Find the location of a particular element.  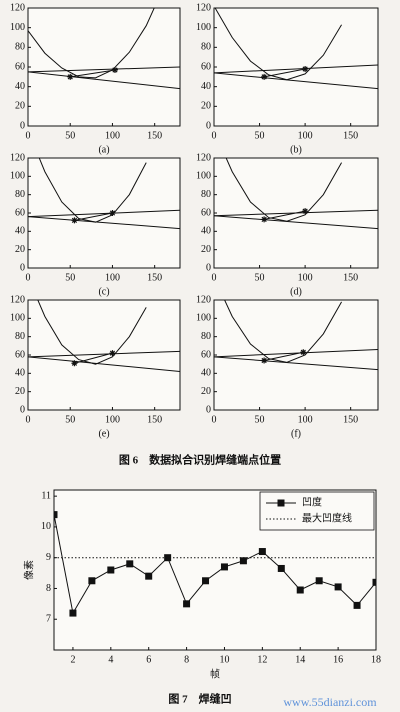

x-tick-label: 2 is located at coordinates (72, 659).